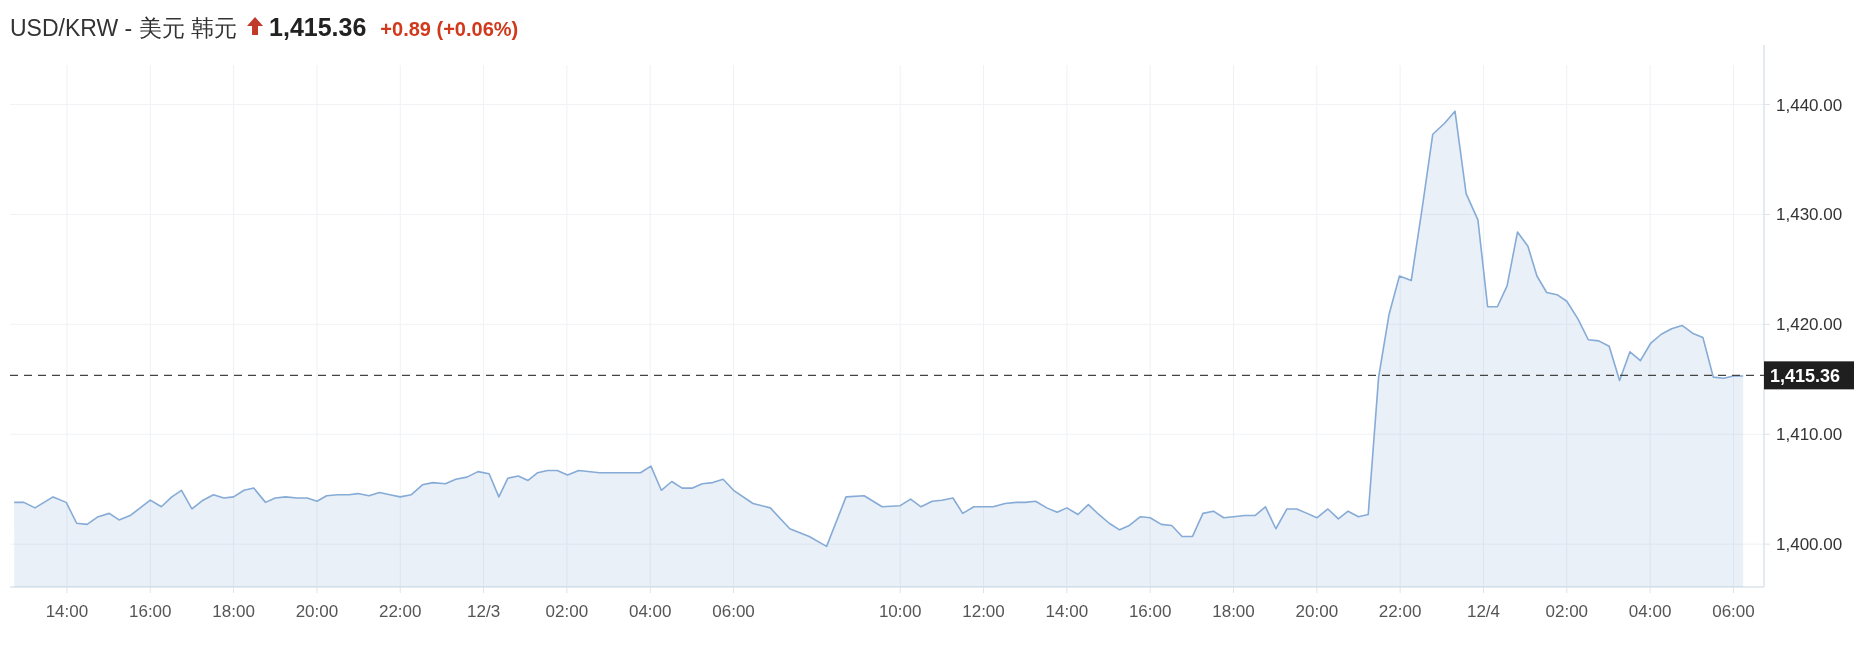 This screenshot has height=654, width=1866. What do you see at coordinates (1809, 325) in the screenshot?
I see `y-tick-label: 1,420.00` at bounding box center [1809, 325].